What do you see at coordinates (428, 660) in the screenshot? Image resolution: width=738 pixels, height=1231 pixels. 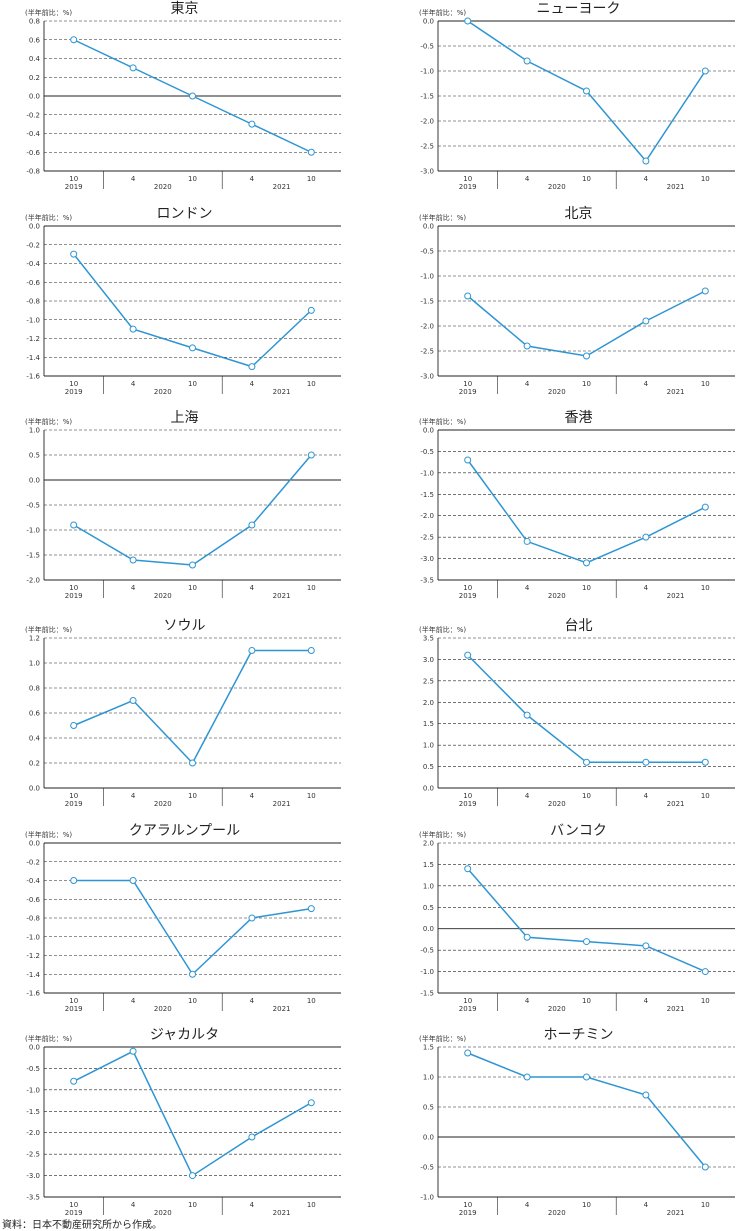 I see `y-tick-label: 3.0` at bounding box center [428, 660].